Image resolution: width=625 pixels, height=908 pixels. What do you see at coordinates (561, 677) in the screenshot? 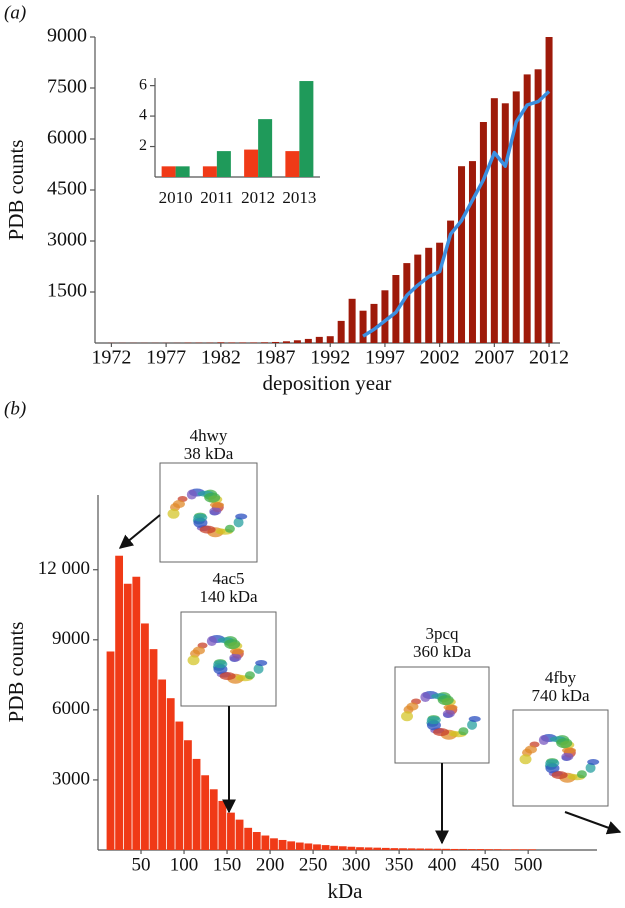
I see `annotation-name: 4fby` at bounding box center [561, 677].